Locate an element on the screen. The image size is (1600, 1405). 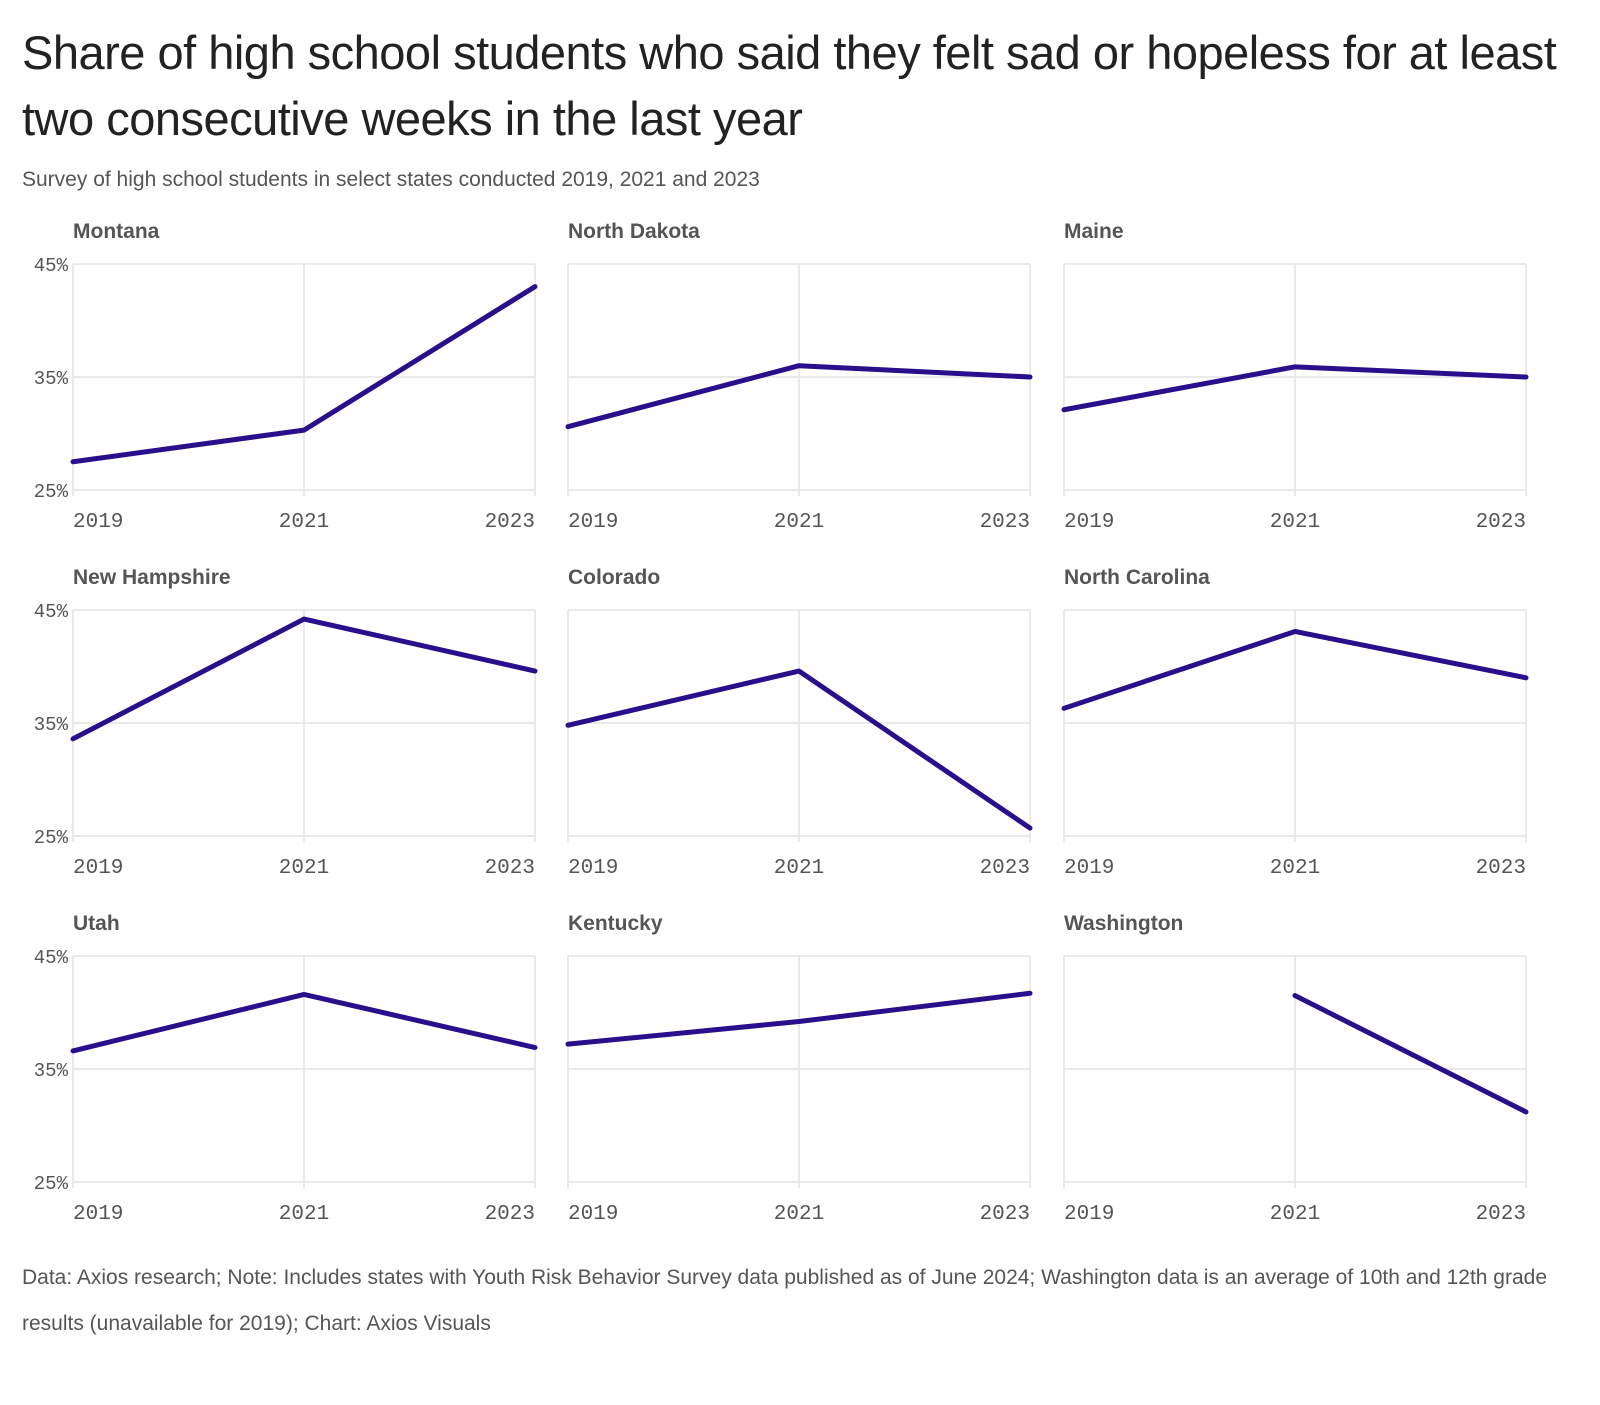
panel-north-carolina: North Carolina 2019 2021 2023 is located at coordinates (1295, 723).